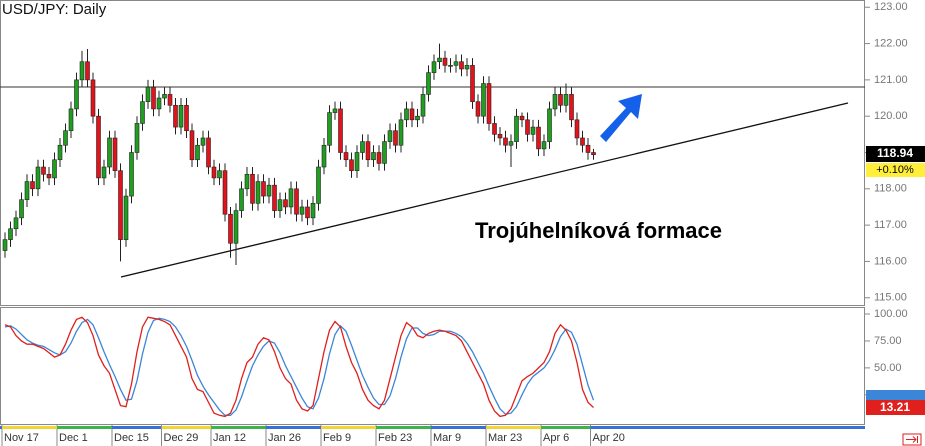 Image resolution: width=925 pixels, height=446 pixels. I want to click on scroll-icon, so click(912, 439).